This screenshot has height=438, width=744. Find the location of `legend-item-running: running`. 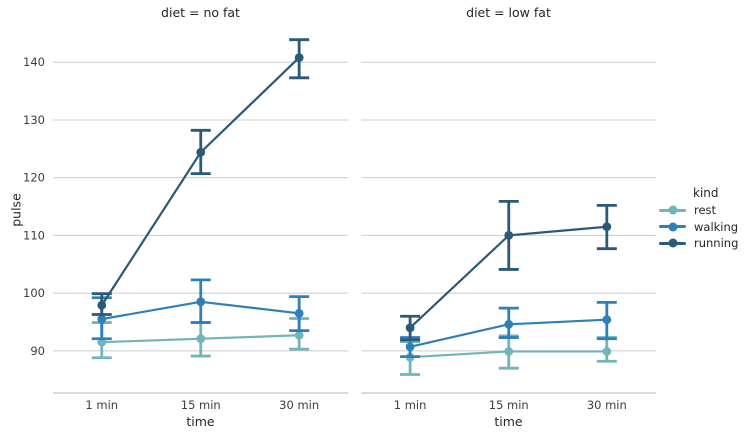

legend-item-running: running is located at coordinates (701, 243).